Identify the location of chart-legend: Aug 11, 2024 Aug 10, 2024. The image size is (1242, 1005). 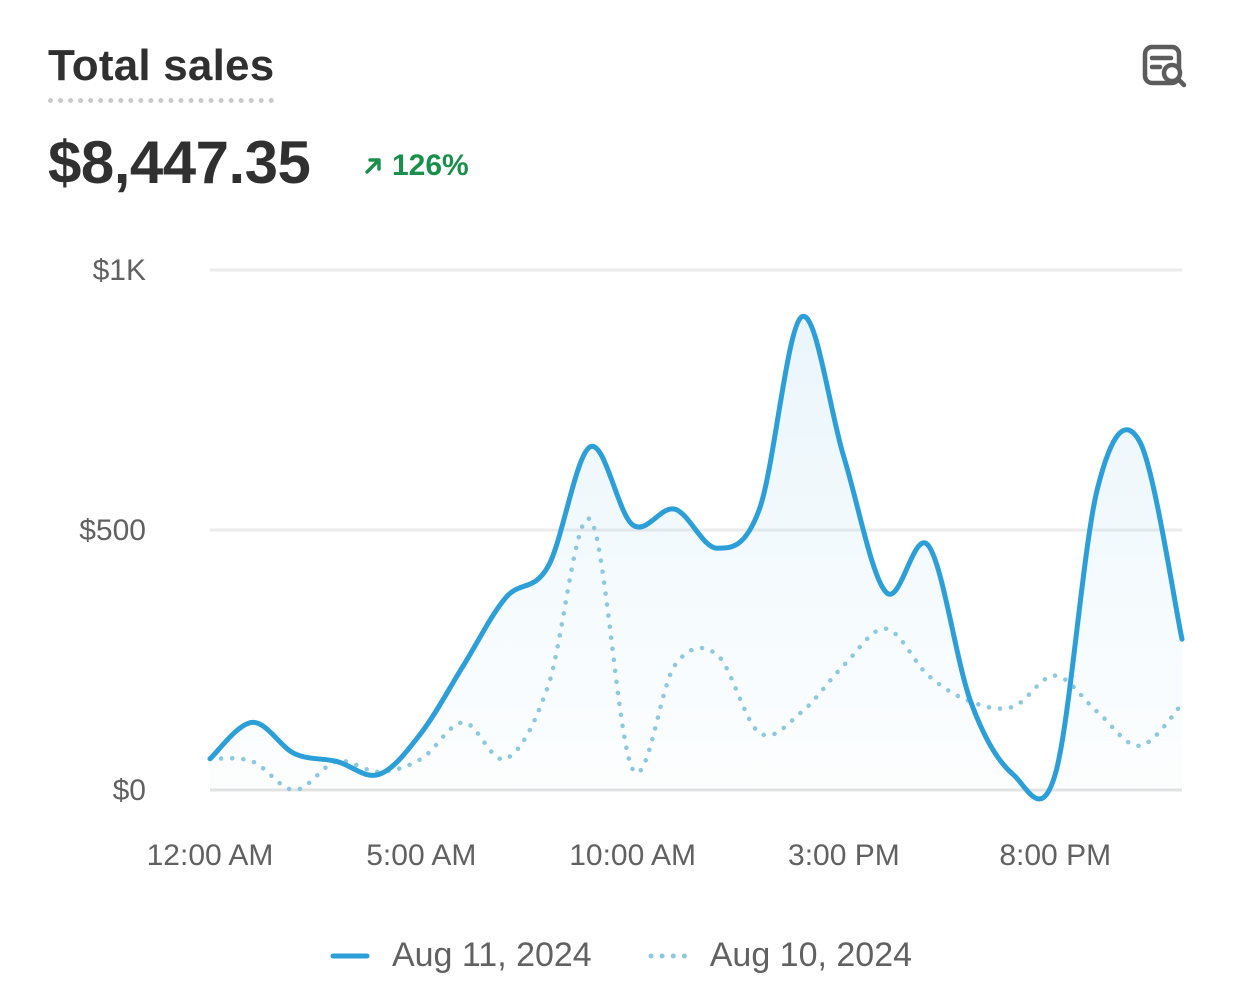
(621, 955).